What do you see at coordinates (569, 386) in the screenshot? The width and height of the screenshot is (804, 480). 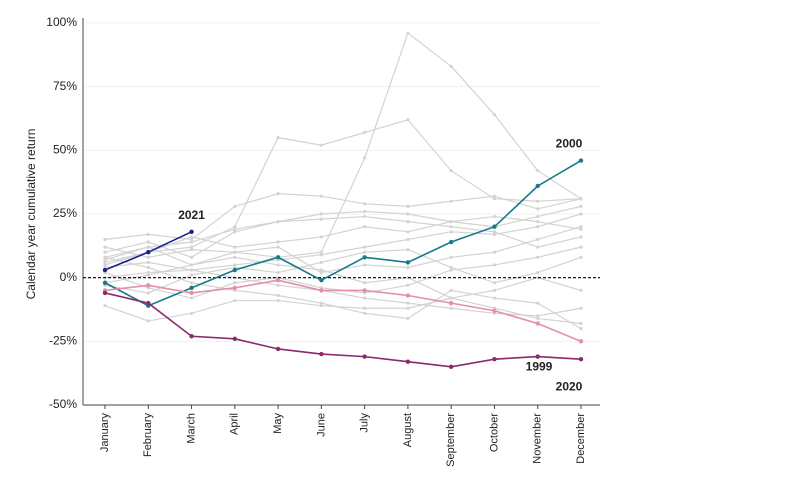 I see `series-label: 2020` at bounding box center [569, 386].